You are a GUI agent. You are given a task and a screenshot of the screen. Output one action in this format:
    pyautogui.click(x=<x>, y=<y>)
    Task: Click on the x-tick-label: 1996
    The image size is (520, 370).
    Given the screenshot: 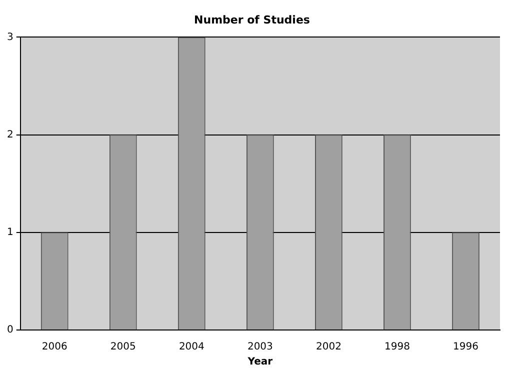 What is the action you would take?
    pyautogui.click(x=465, y=347)
    